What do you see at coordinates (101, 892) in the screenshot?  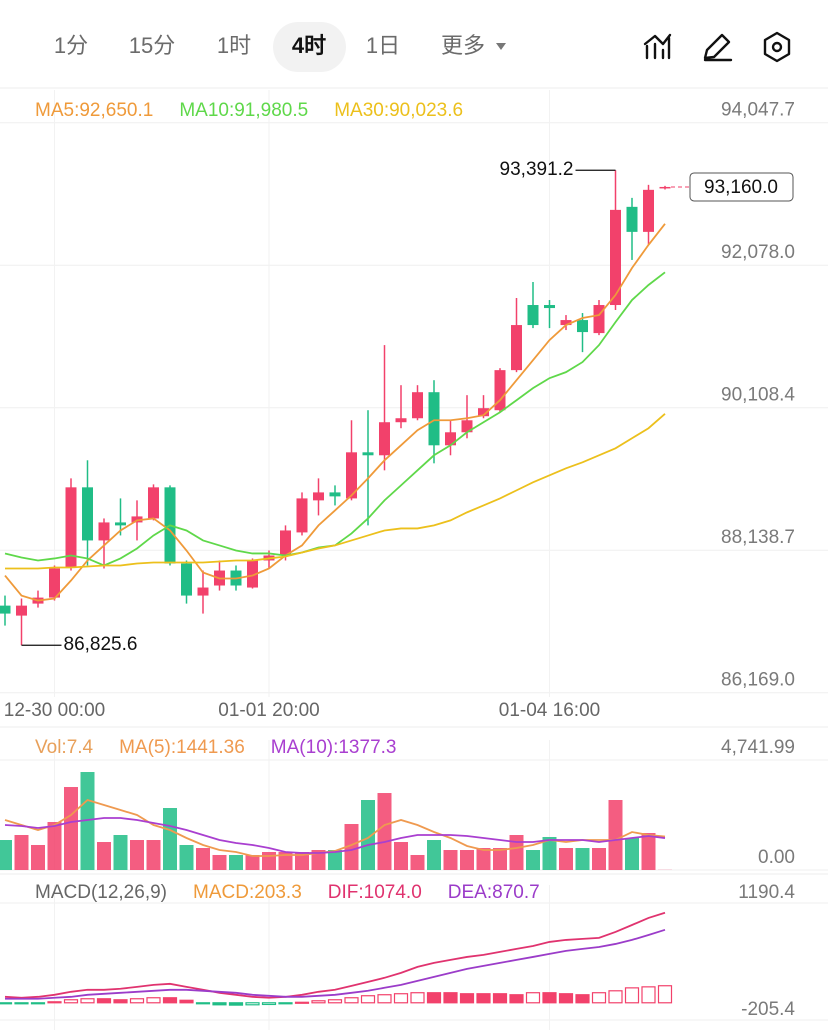 I see `indicator-title: MACD(12,26,9)` at bounding box center [101, 892].